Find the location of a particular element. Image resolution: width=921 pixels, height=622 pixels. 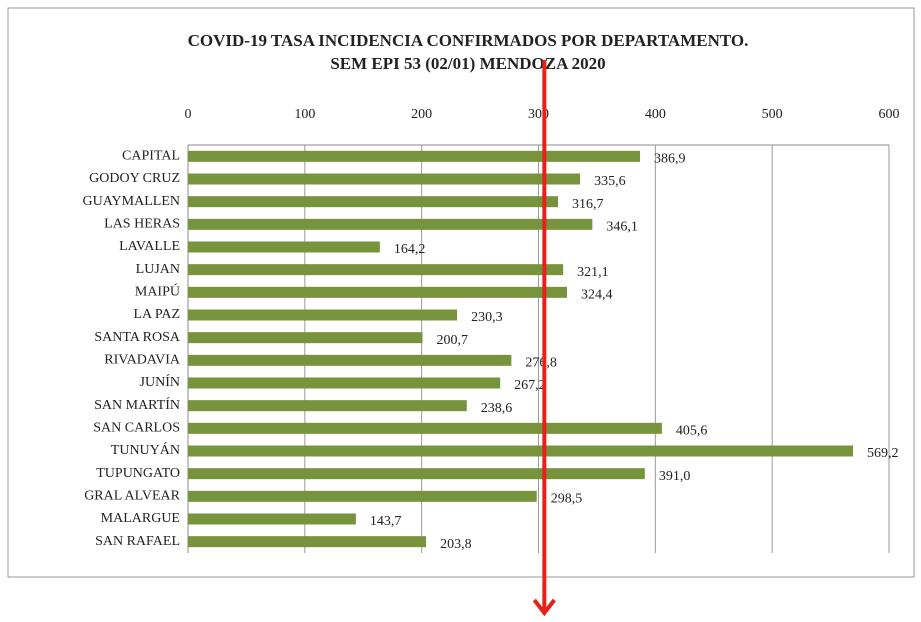

value-label: 200,7 is located at coordinates (452, 340).